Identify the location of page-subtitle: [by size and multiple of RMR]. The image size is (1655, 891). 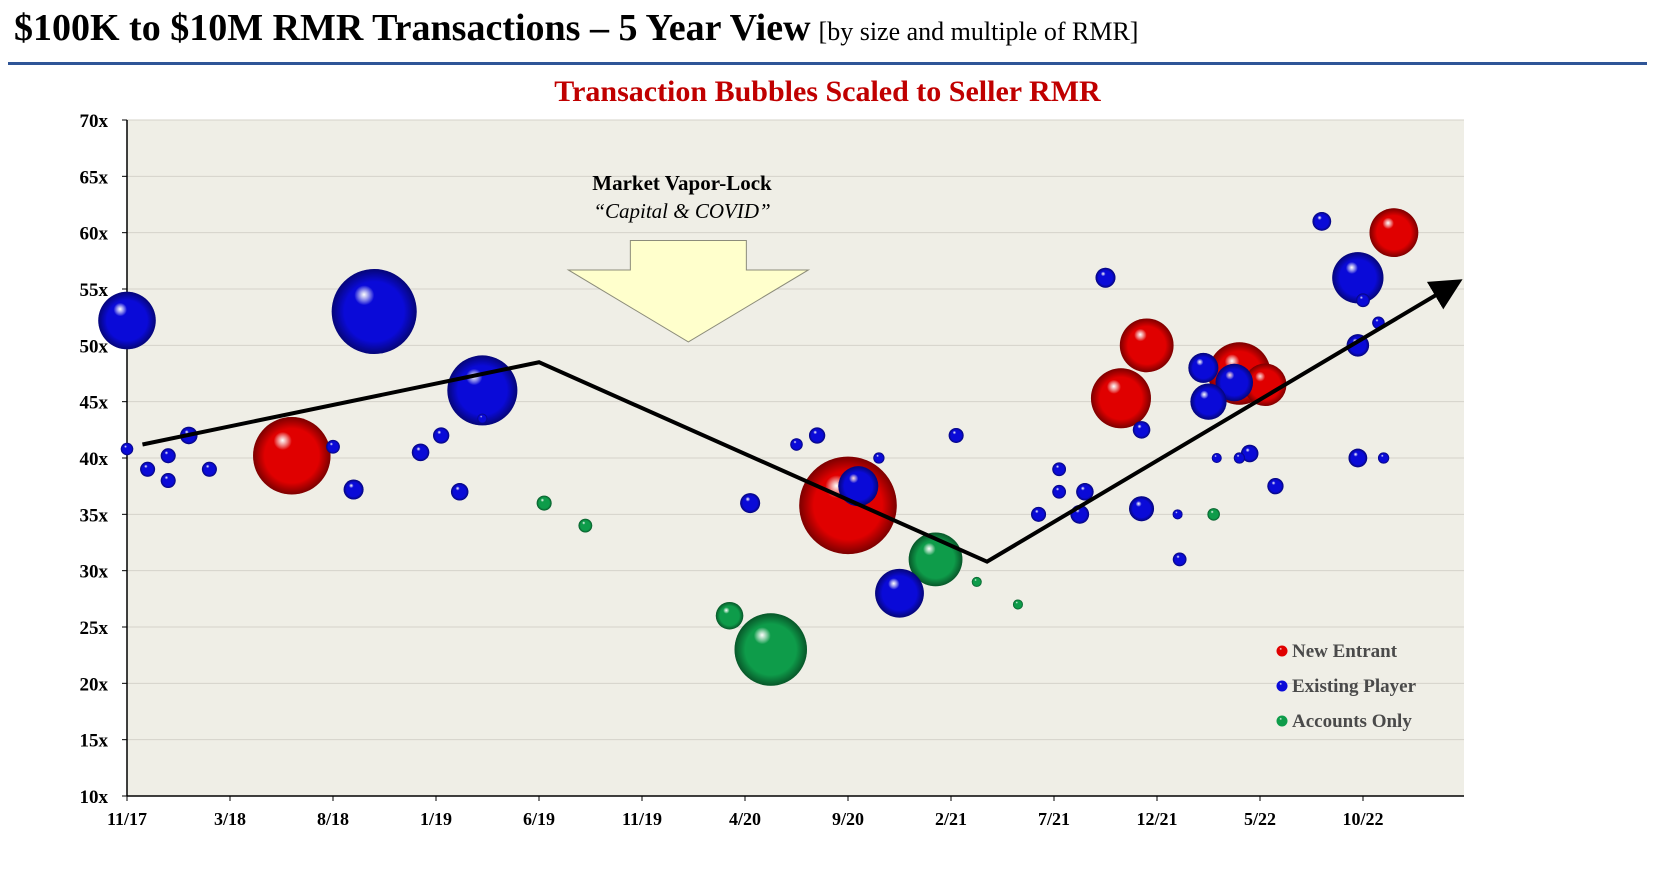
(978, 31).